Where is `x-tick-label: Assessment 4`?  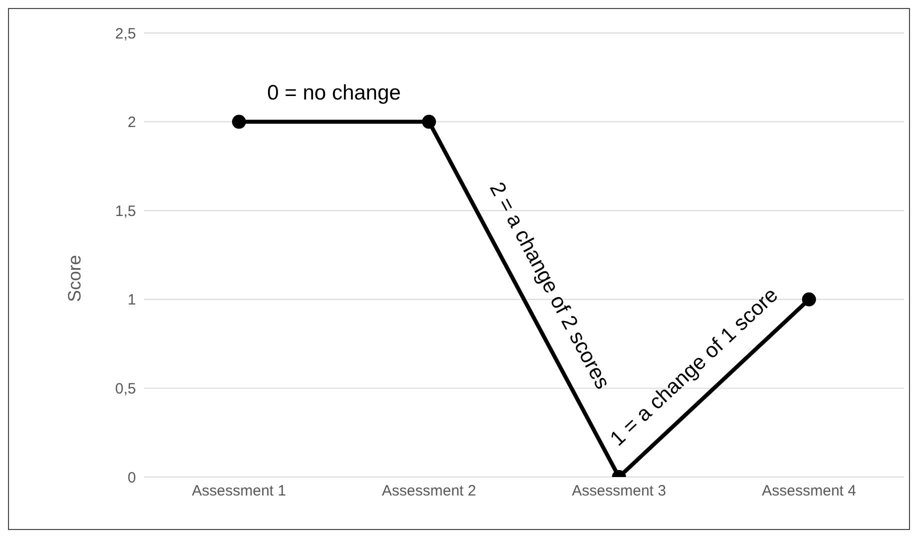 x-tick-label: Assessment 4 is located at coordinates (809, 491).